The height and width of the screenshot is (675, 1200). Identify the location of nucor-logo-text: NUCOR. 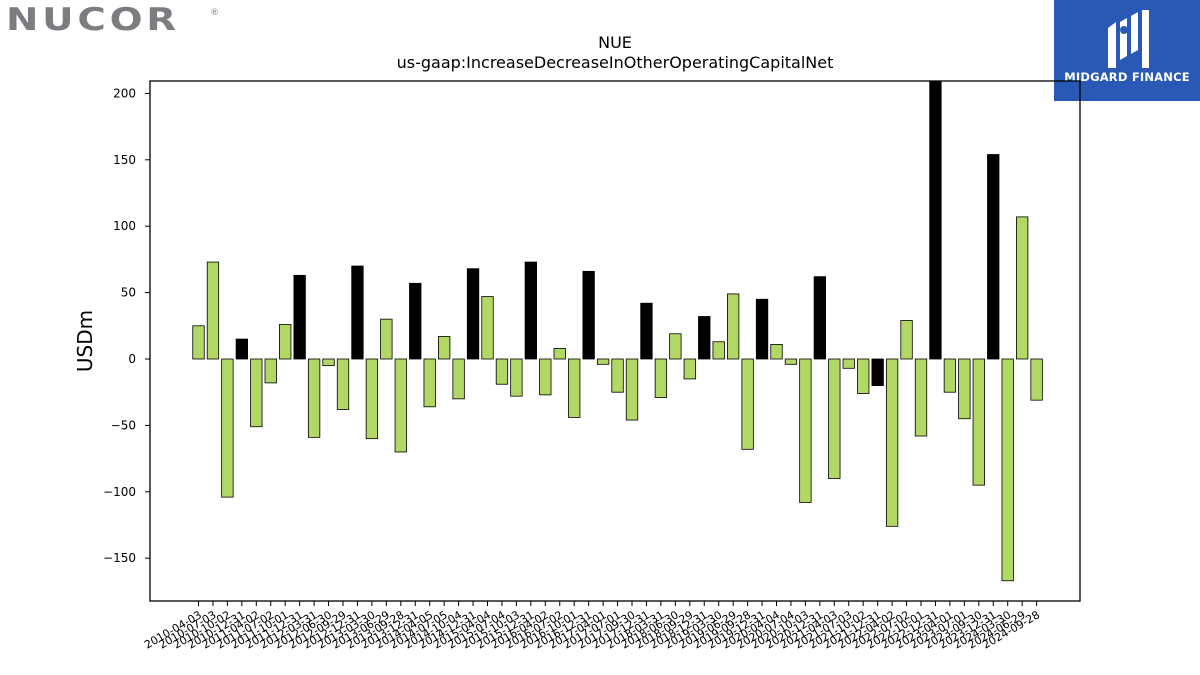
(93, 20).